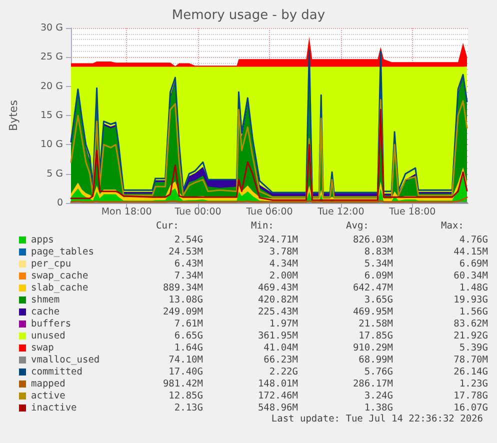 Image resolution: width=497 pixels, height=443 pixels. What do you see at coordinates (278, 336) in the screenshot?
I see `text: 361.95M` at bounding box center [278, 336].